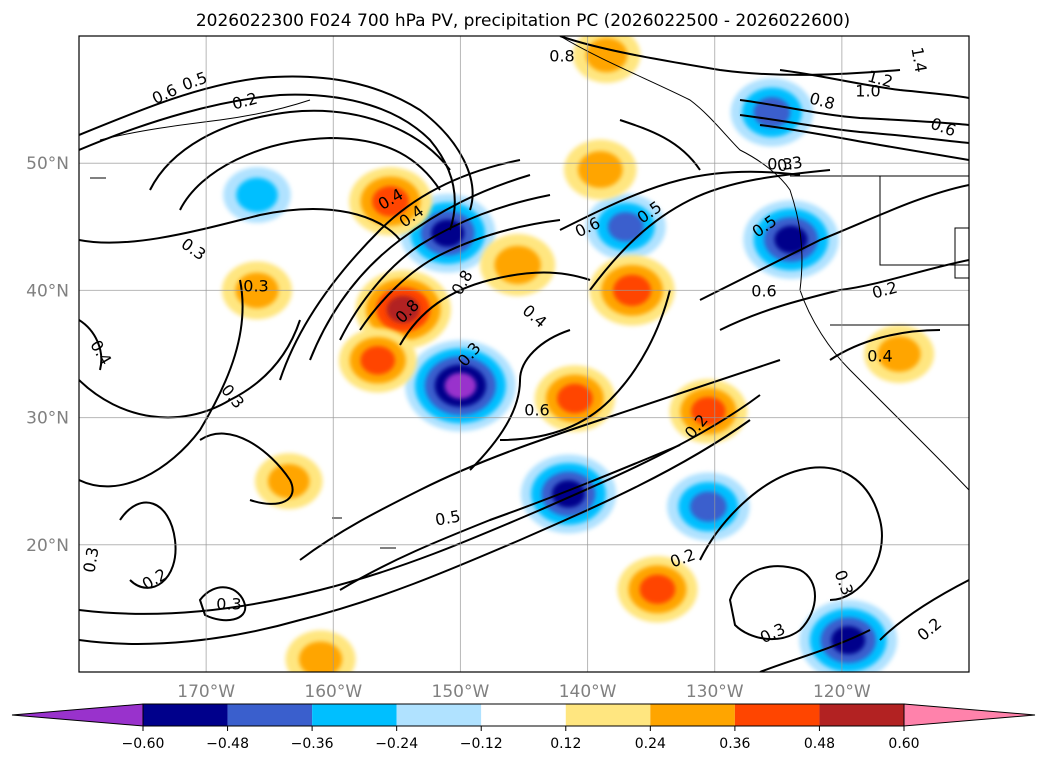  I want to click on colorbar-tick-label: −0.48, so click(227, 744).